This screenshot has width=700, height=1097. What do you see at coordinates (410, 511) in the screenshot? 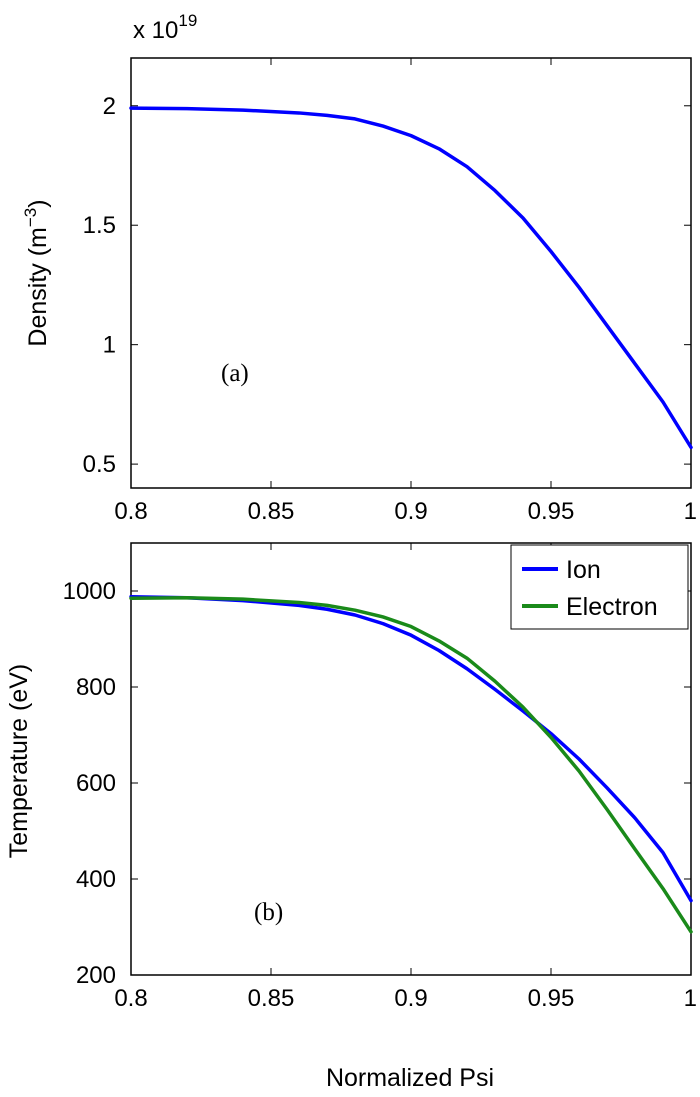
I see `density-xtick-label: 0.9` at bounding box center [410, 511].